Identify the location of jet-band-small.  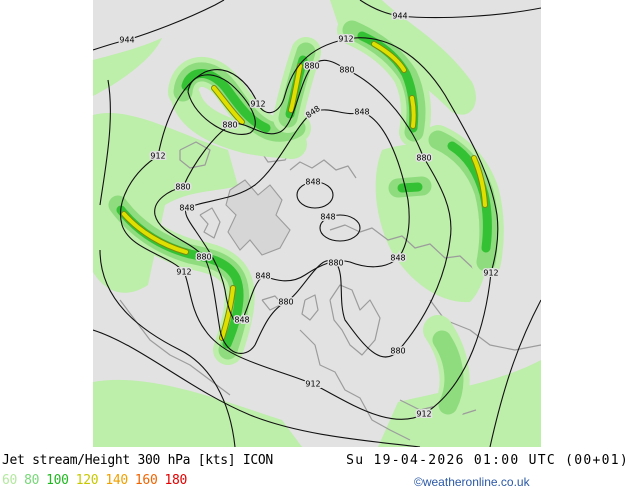
(410, 187).